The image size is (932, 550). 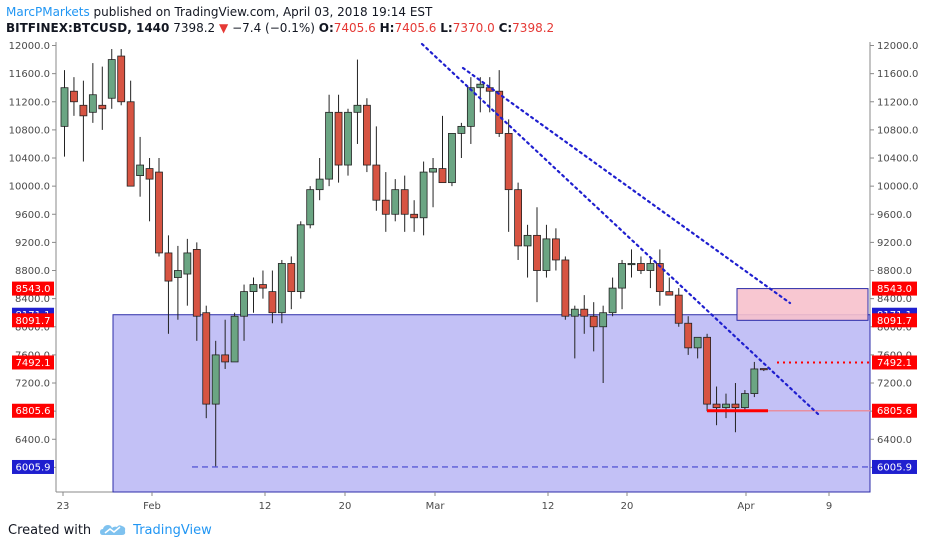 I want to click on y-tick-label-right: 9200.0, so click(x=894, y=243).